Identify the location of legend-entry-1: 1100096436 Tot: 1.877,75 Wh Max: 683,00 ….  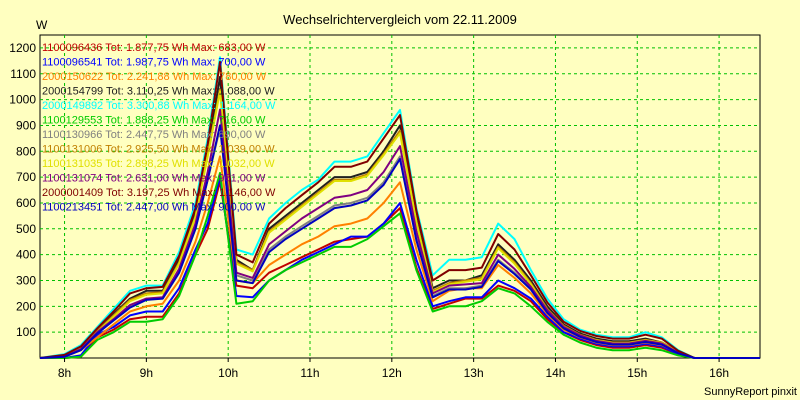
(154, 48).